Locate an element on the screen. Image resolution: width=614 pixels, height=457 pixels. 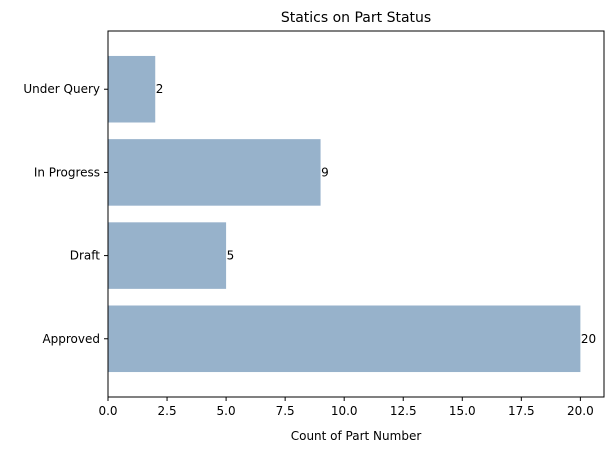
x-tick-label: 0.0 is located at coordinates (107, 411).